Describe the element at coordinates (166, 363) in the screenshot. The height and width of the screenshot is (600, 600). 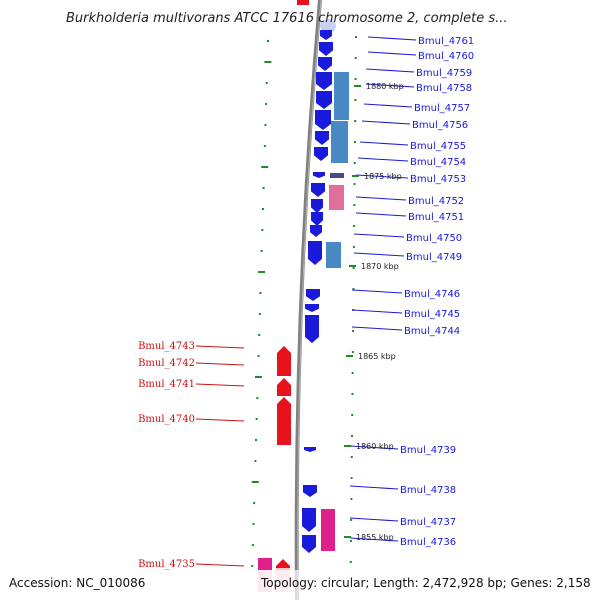
I see `gene-label-left: Bmul_4742` at that location.